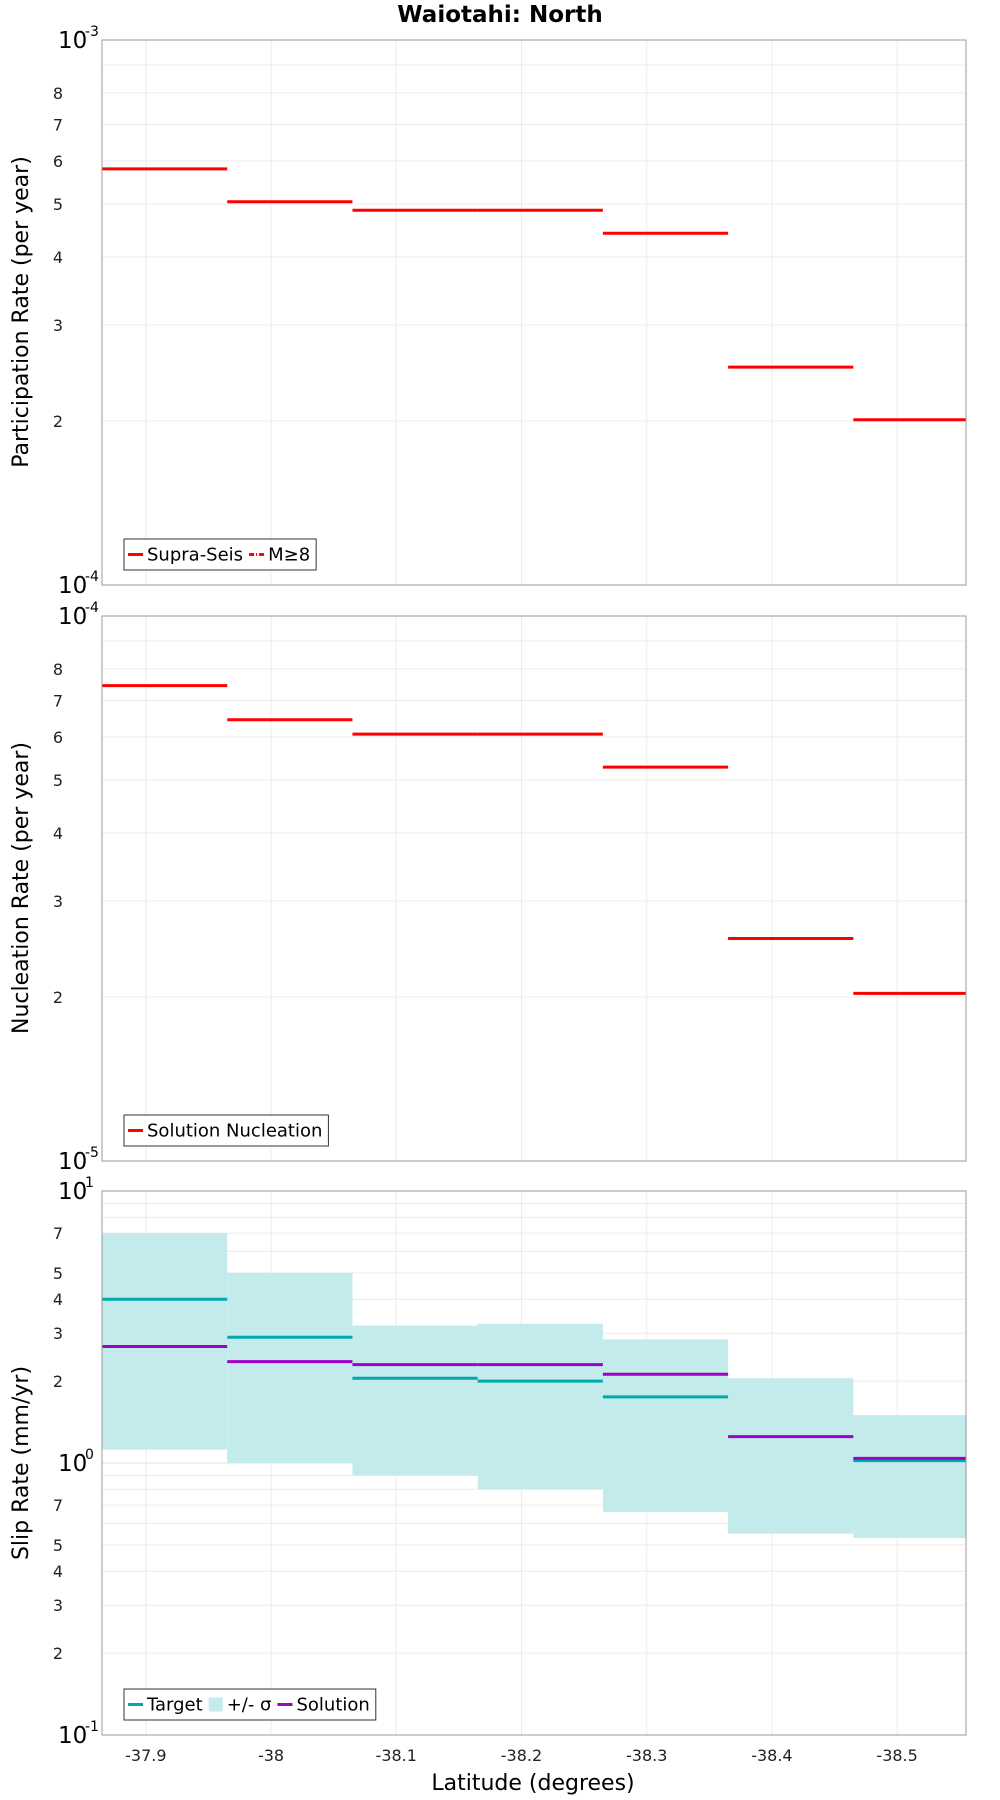 This screenshot has height=1800, width=1000. Describe the element at coordinates (145, 1755) in the screenshot. I see `x-tick-label: -37.9` at that location.